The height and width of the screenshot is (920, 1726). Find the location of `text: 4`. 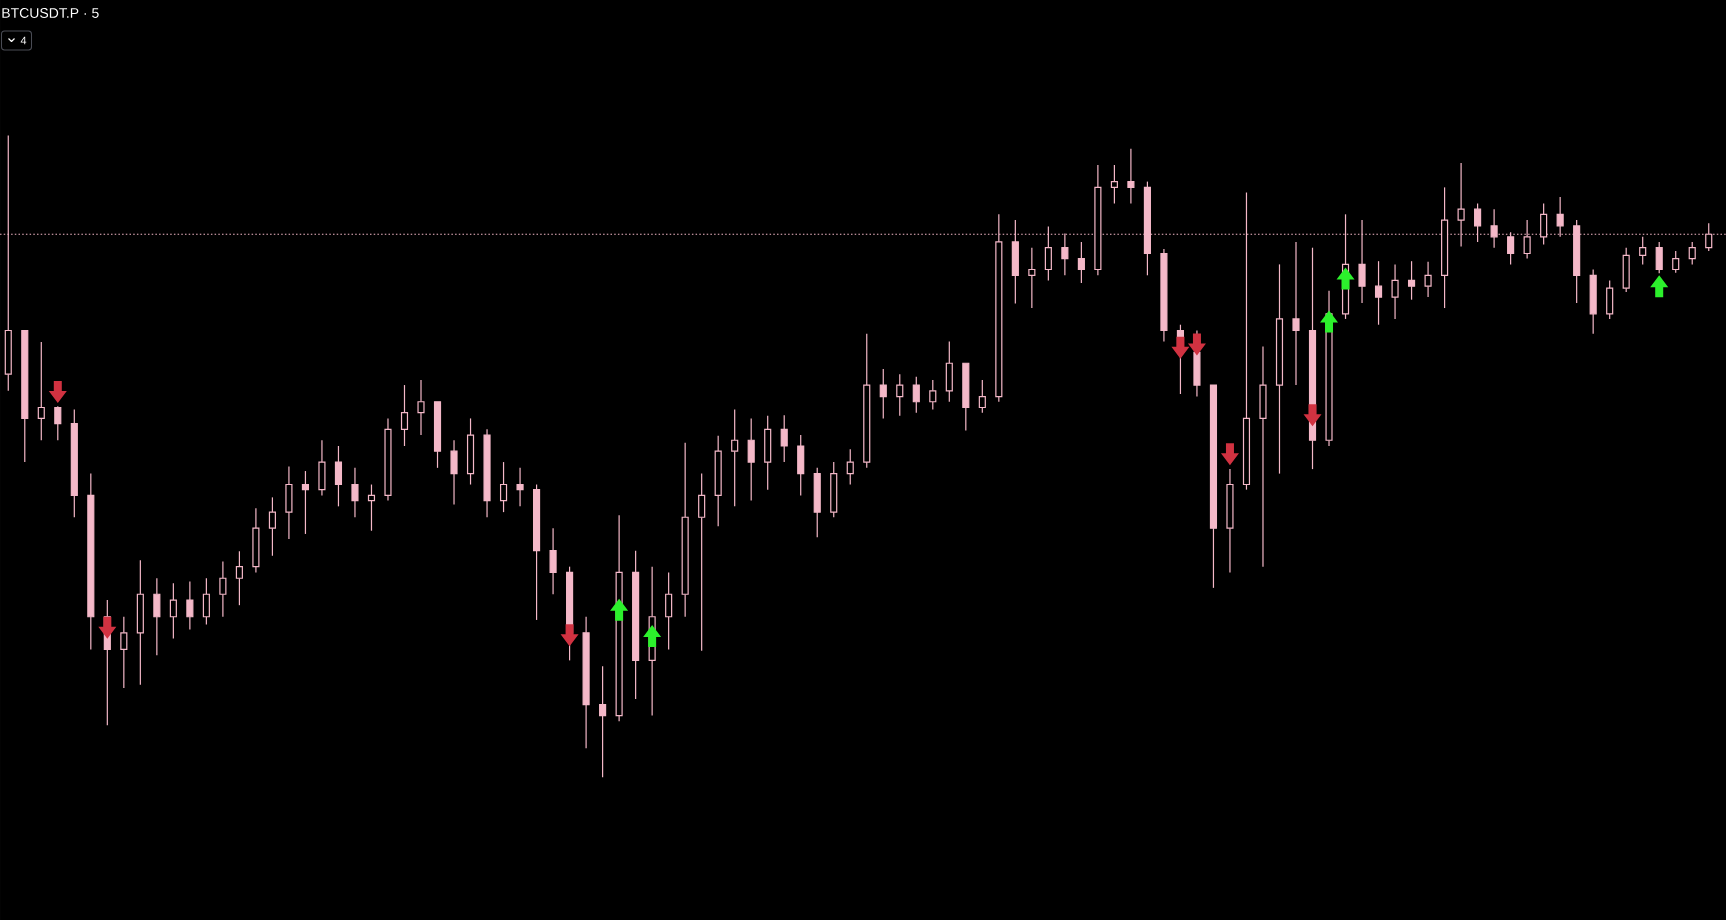

text: 4 is located at coordinates (23, 40).